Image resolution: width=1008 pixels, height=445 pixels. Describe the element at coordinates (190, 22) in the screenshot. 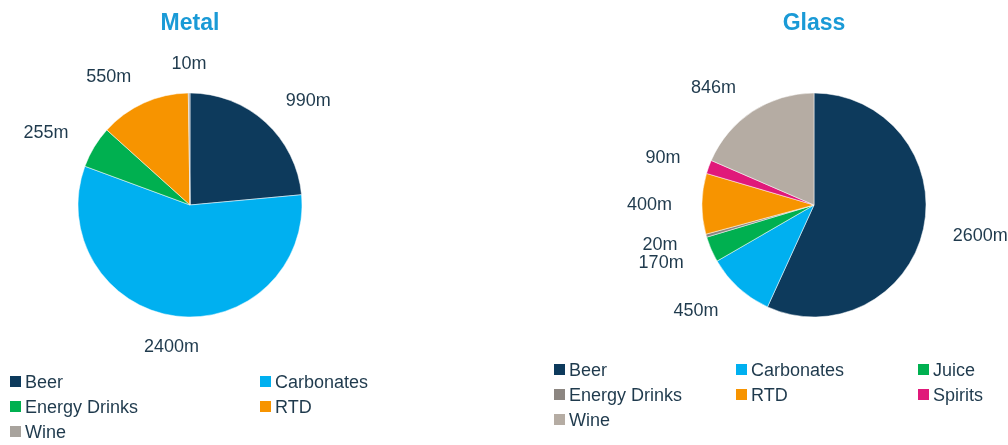

I see `chart-title: Metal` at that location.